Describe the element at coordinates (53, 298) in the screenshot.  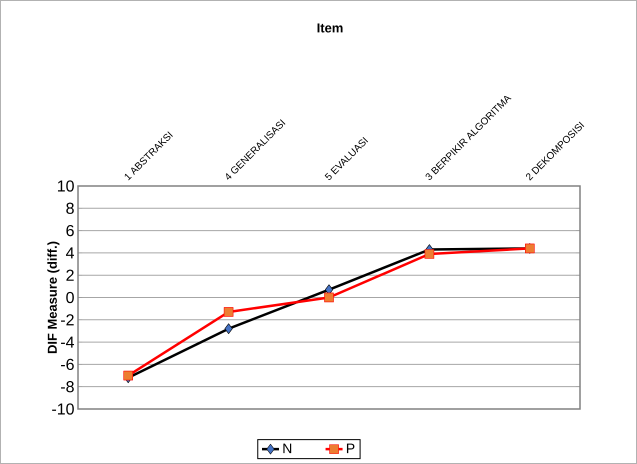
I see `y-axis-title: DIF Measure (diff.)` at that location.